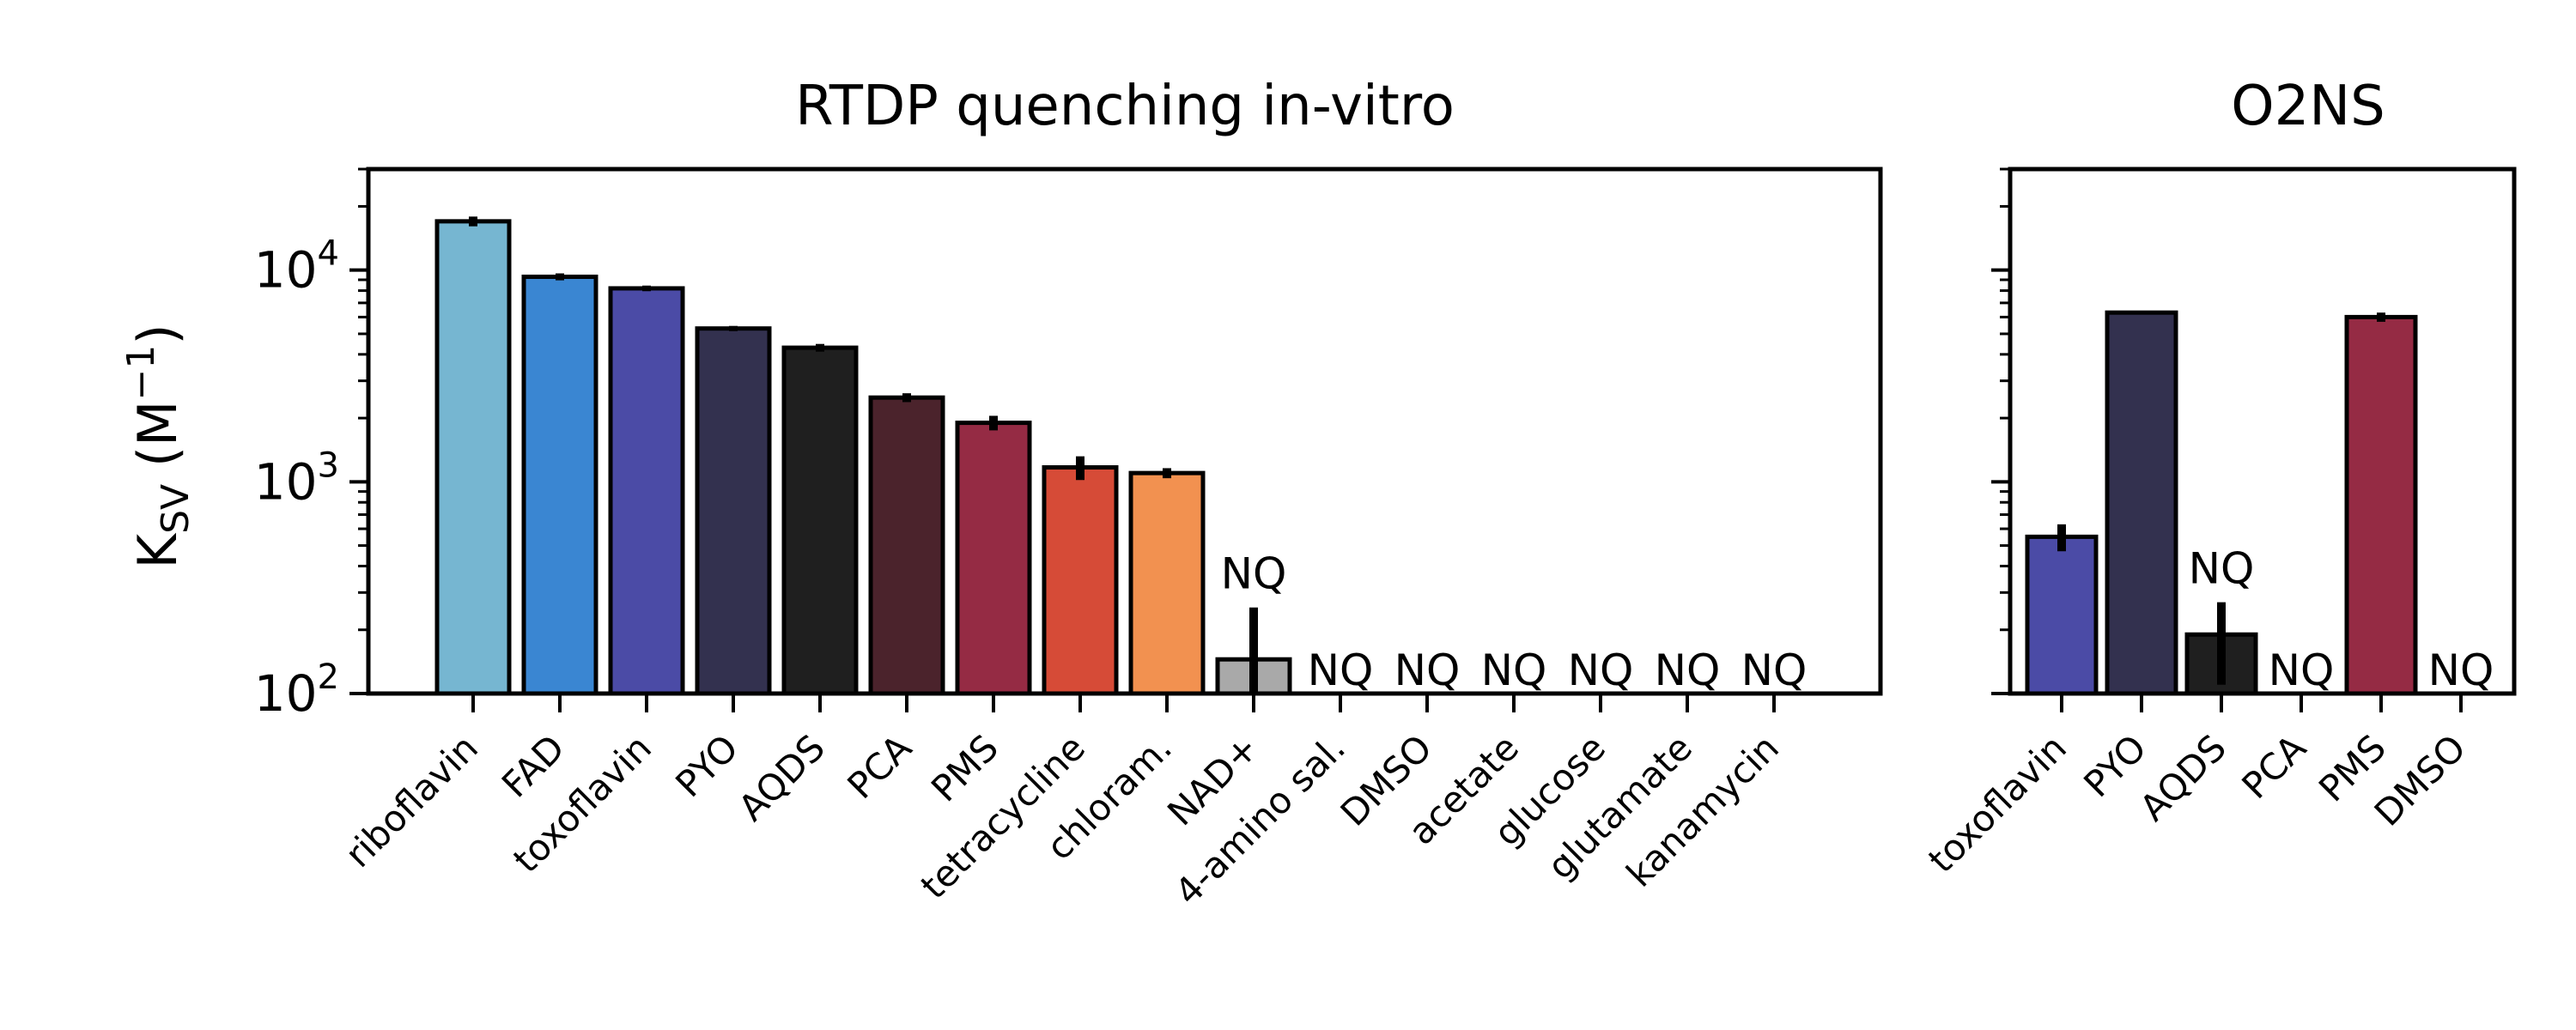 The height and width of the screenshot is (1030, 2576). What do you see at coordinates (296, 478) in the screenshot?
I see `y-tick-label: 10³` at bounding box center [296, 478].